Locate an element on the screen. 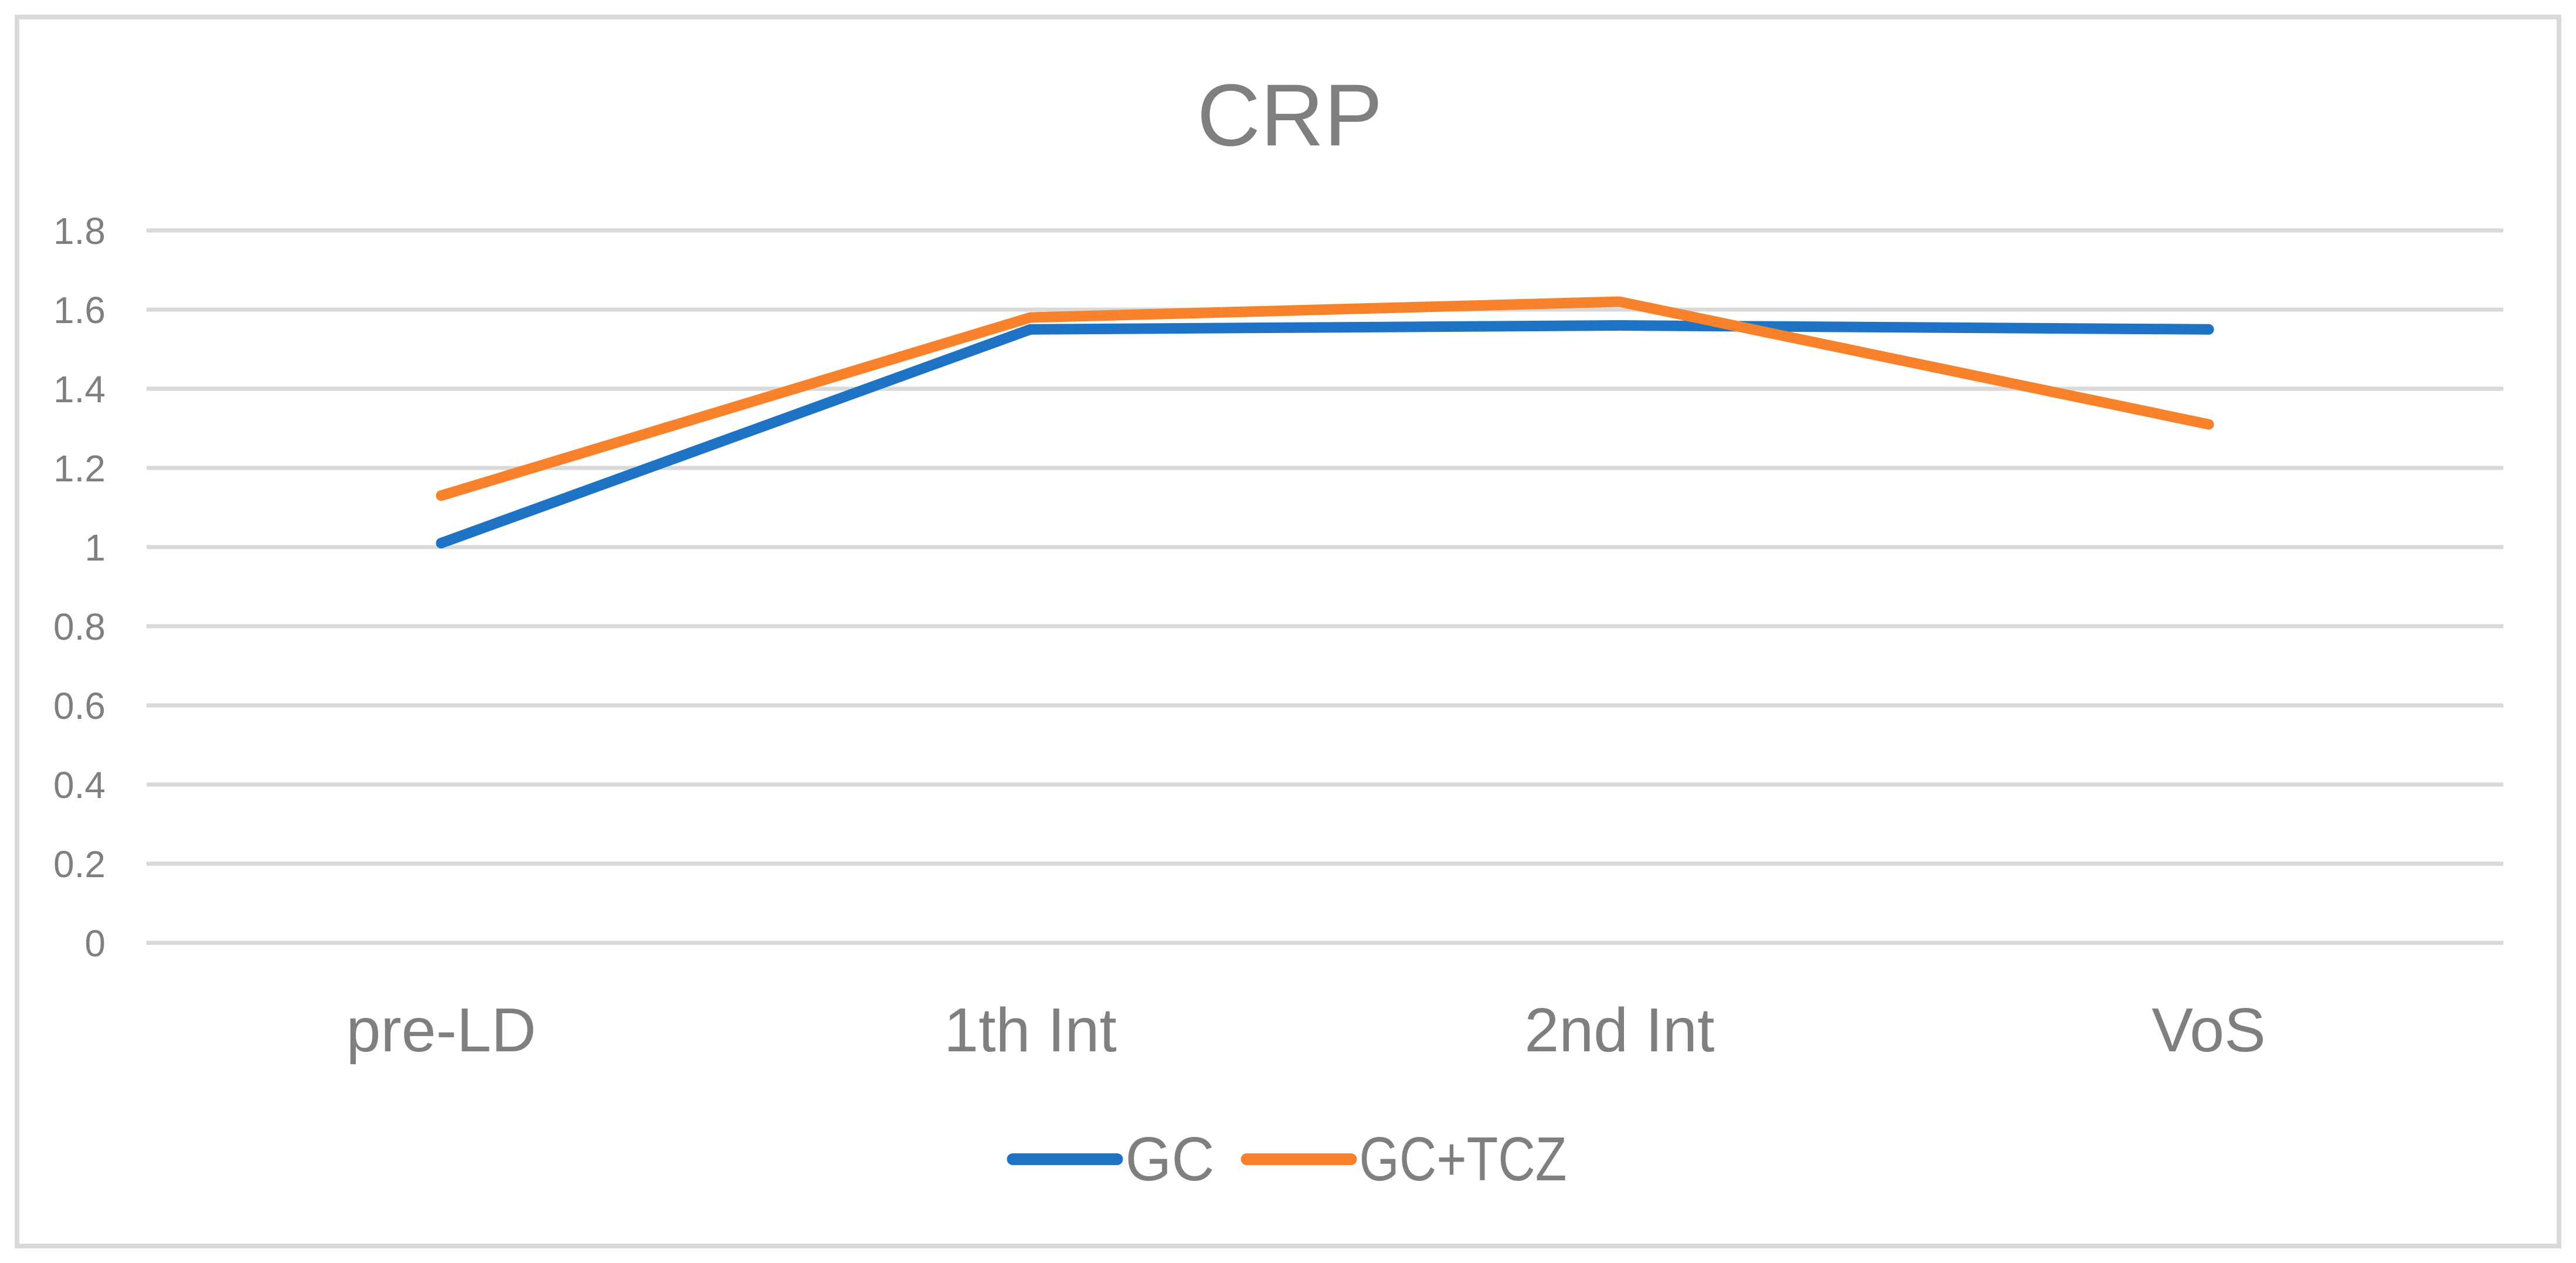 The height and width of the screenshot is (1263, 2576). legend-label-gc-tcz: GC+TCZ is located at coordinates (1464, 1159).